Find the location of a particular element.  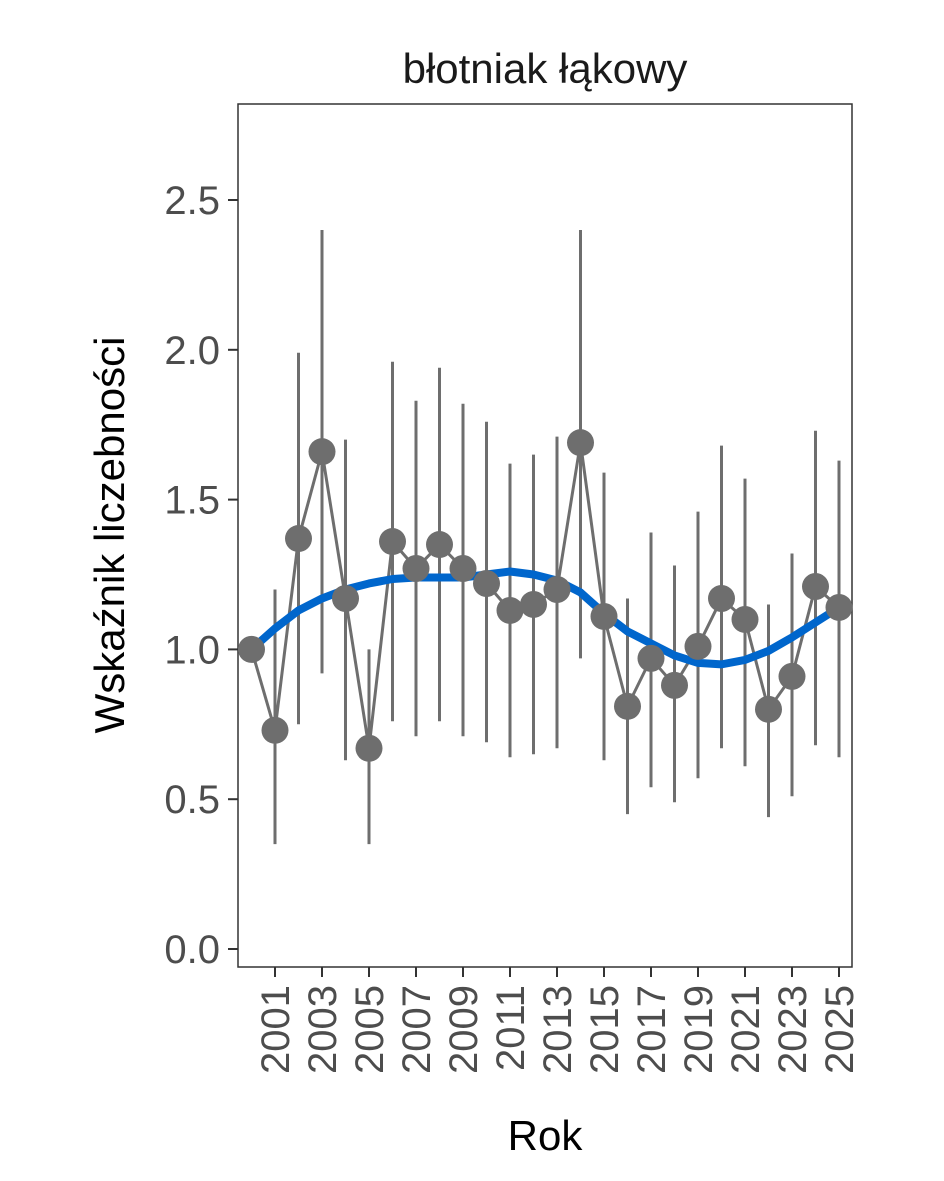

x-tick-label: 2007 is located at coordinates (417, 1029).